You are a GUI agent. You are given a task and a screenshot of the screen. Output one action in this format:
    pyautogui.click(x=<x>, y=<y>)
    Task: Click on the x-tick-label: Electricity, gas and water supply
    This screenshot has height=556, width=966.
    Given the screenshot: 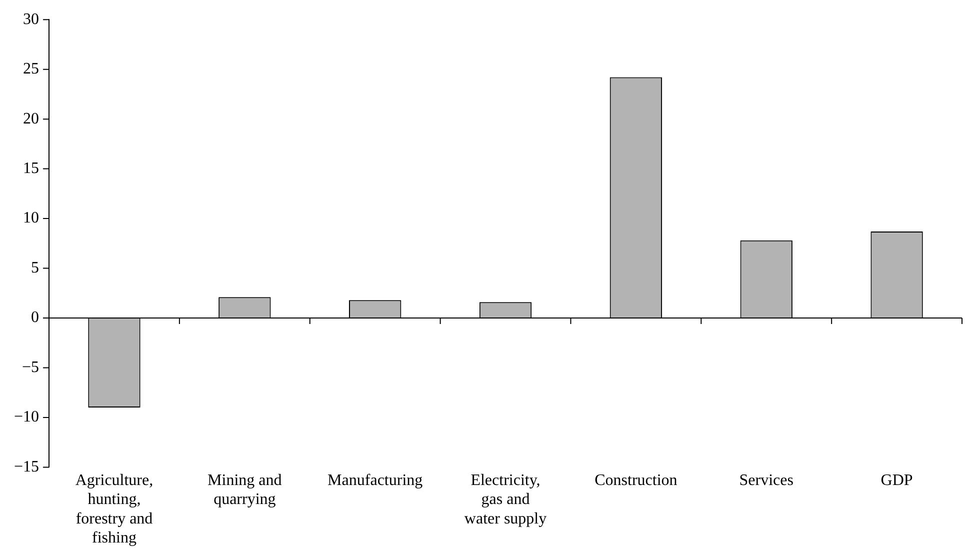 What is the action you would take?
    pyautogui.click(x=505, y=500)
    